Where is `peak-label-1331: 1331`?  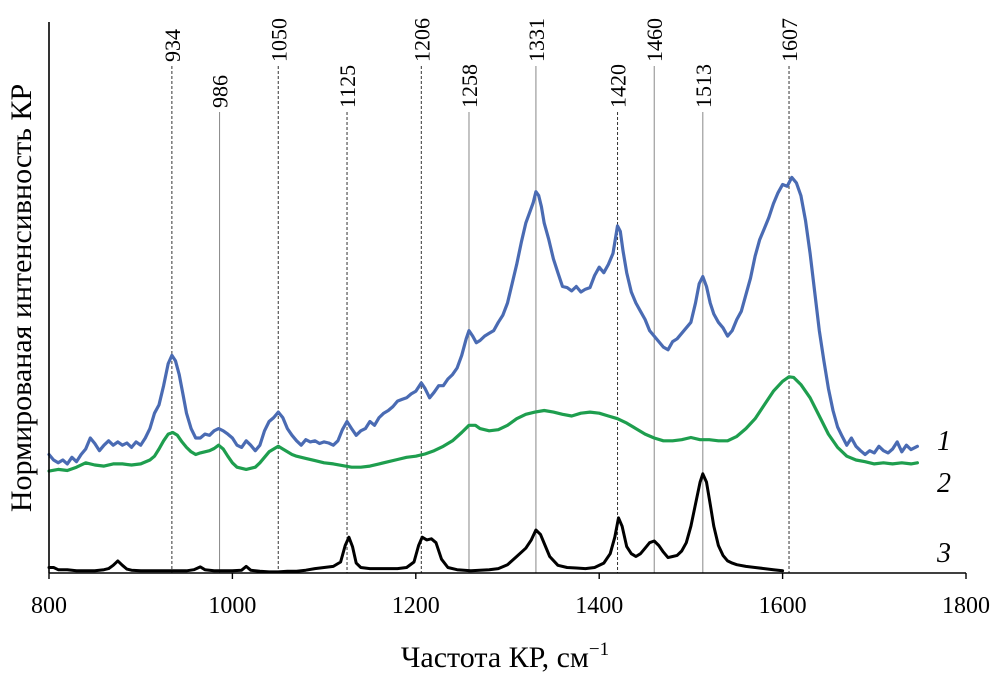
peak-label-1331: 1331 is located at coordinates (536, 40).